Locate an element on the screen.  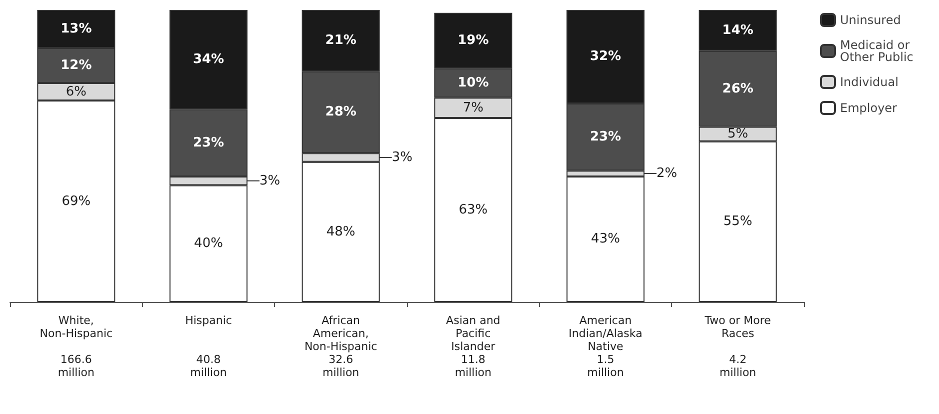
data-label: 5% is located at coordinates (738, 134).